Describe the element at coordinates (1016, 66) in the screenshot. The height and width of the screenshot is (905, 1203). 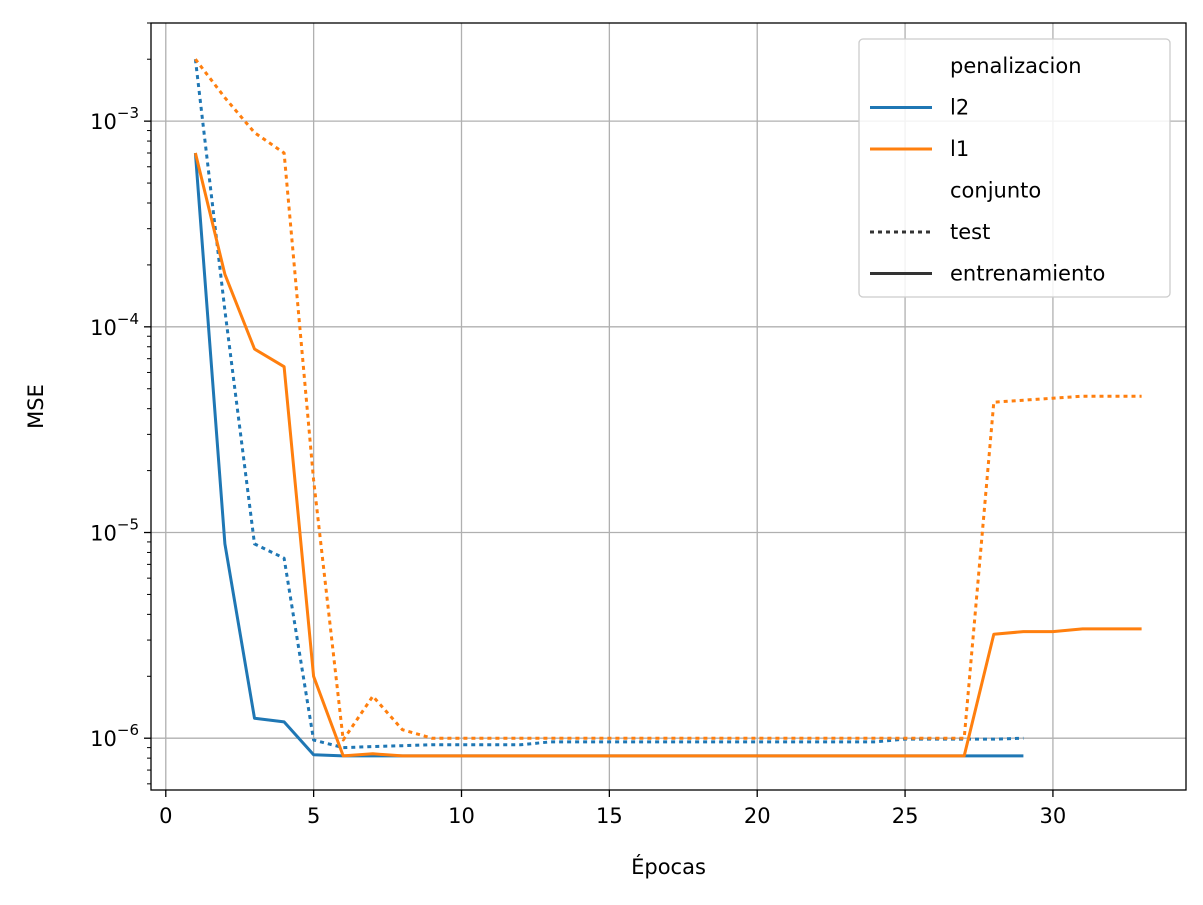
I see `legend-group-title: penalizacion` at that location.